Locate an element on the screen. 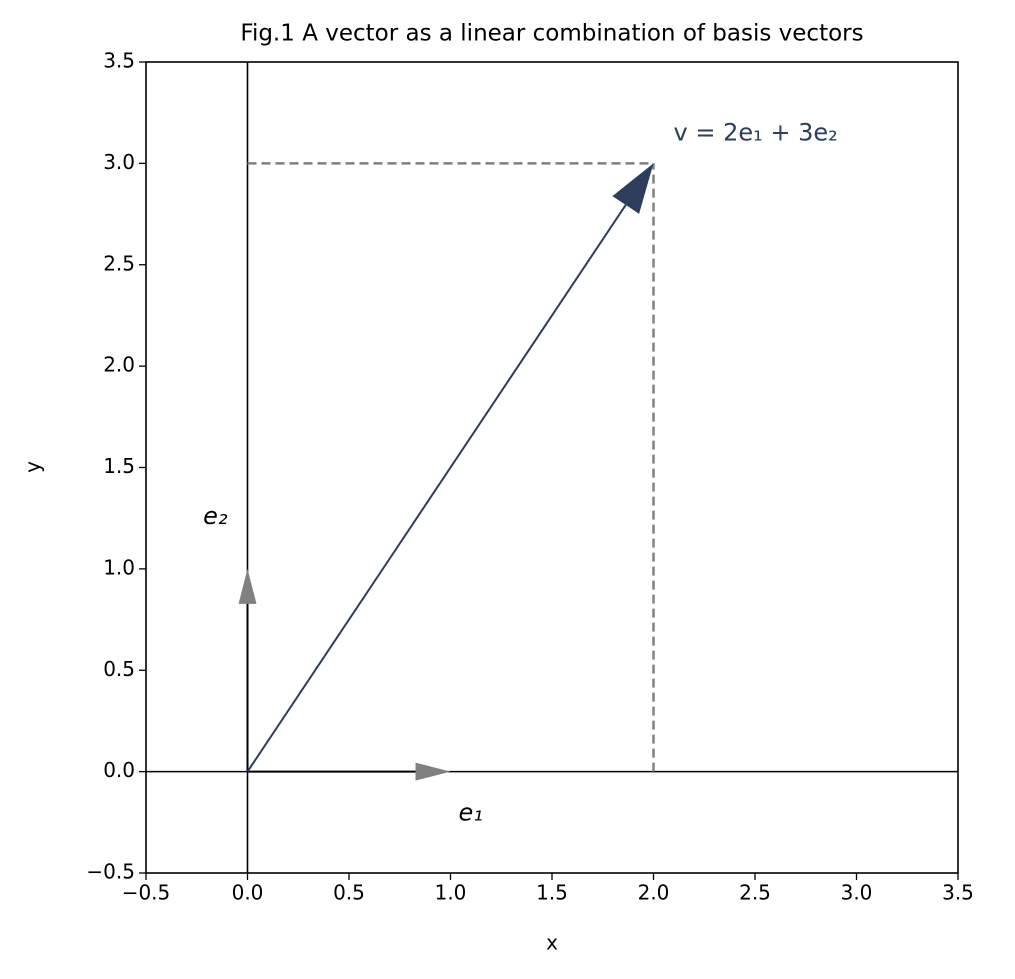 This screenshot has height=979, width=1015. y-tick-label: 3.0 is located at coordinates (119, 162).